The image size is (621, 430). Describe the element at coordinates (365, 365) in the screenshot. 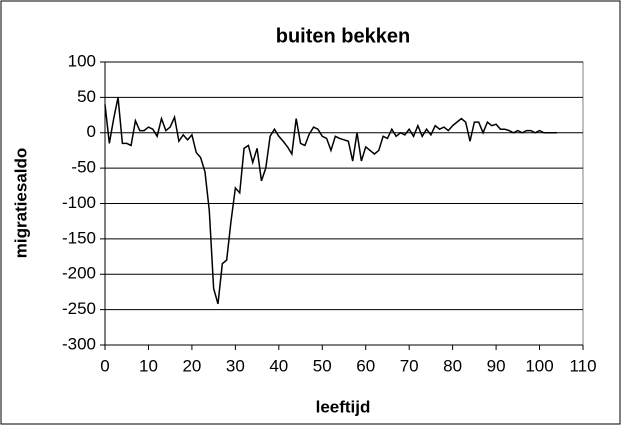

I see `x-tick-label: 60` at that location.